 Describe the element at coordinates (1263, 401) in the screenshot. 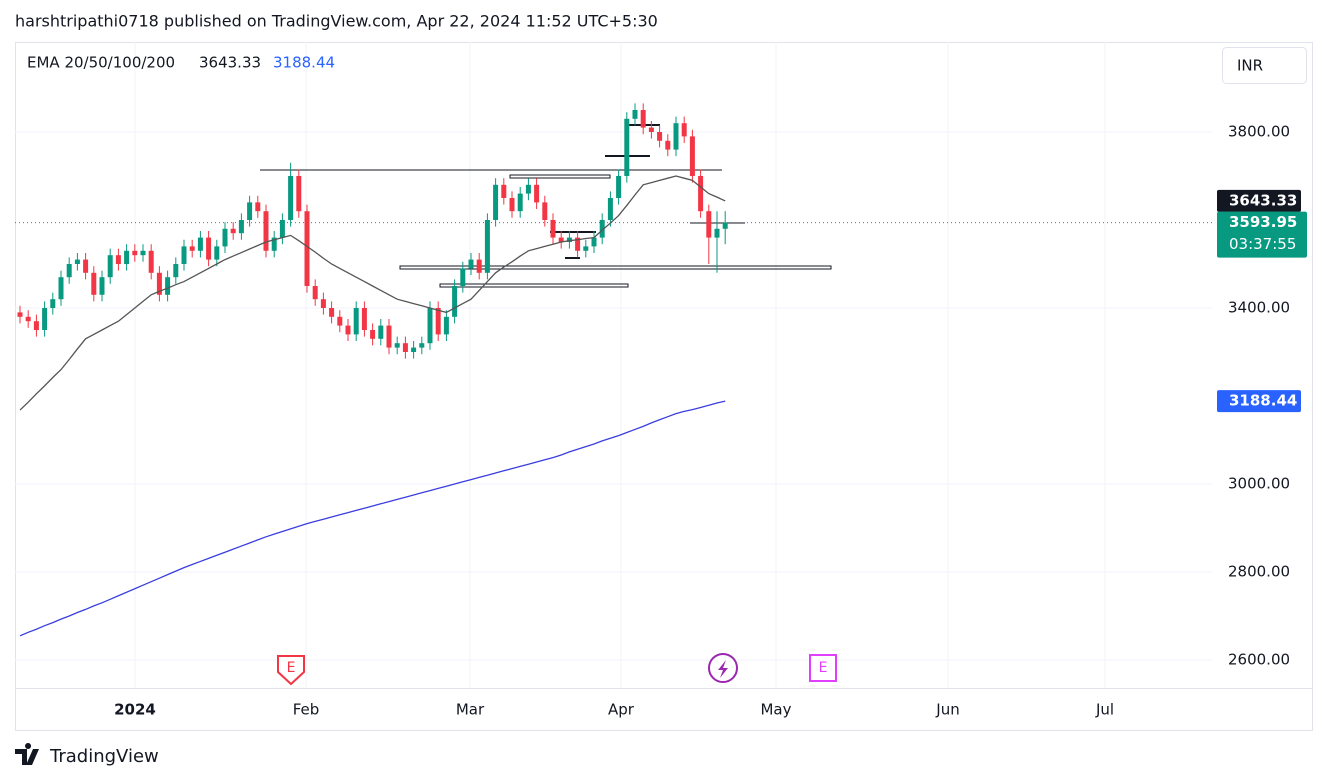

I see `badge-label: 3188.44` at that location.